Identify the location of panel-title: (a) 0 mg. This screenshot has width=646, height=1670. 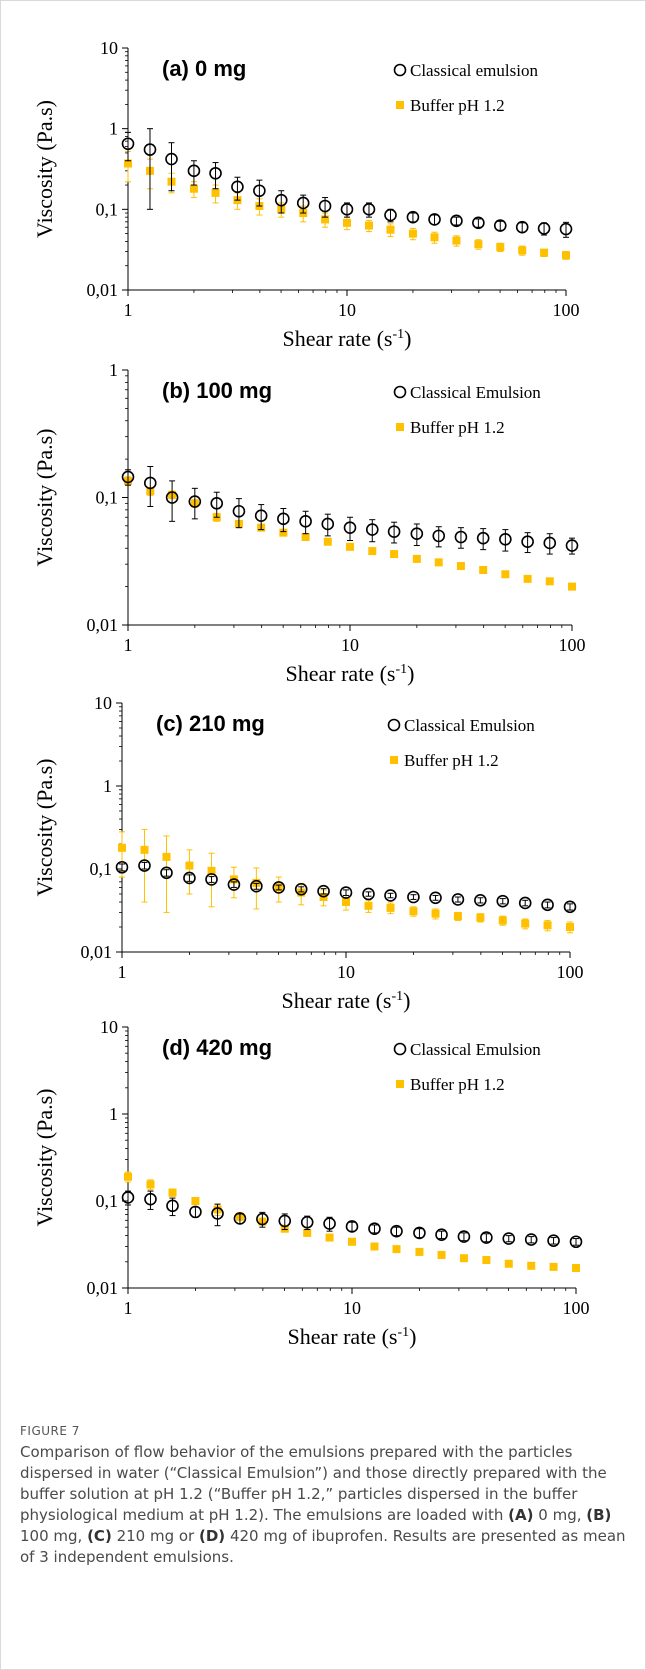
(204, 68).